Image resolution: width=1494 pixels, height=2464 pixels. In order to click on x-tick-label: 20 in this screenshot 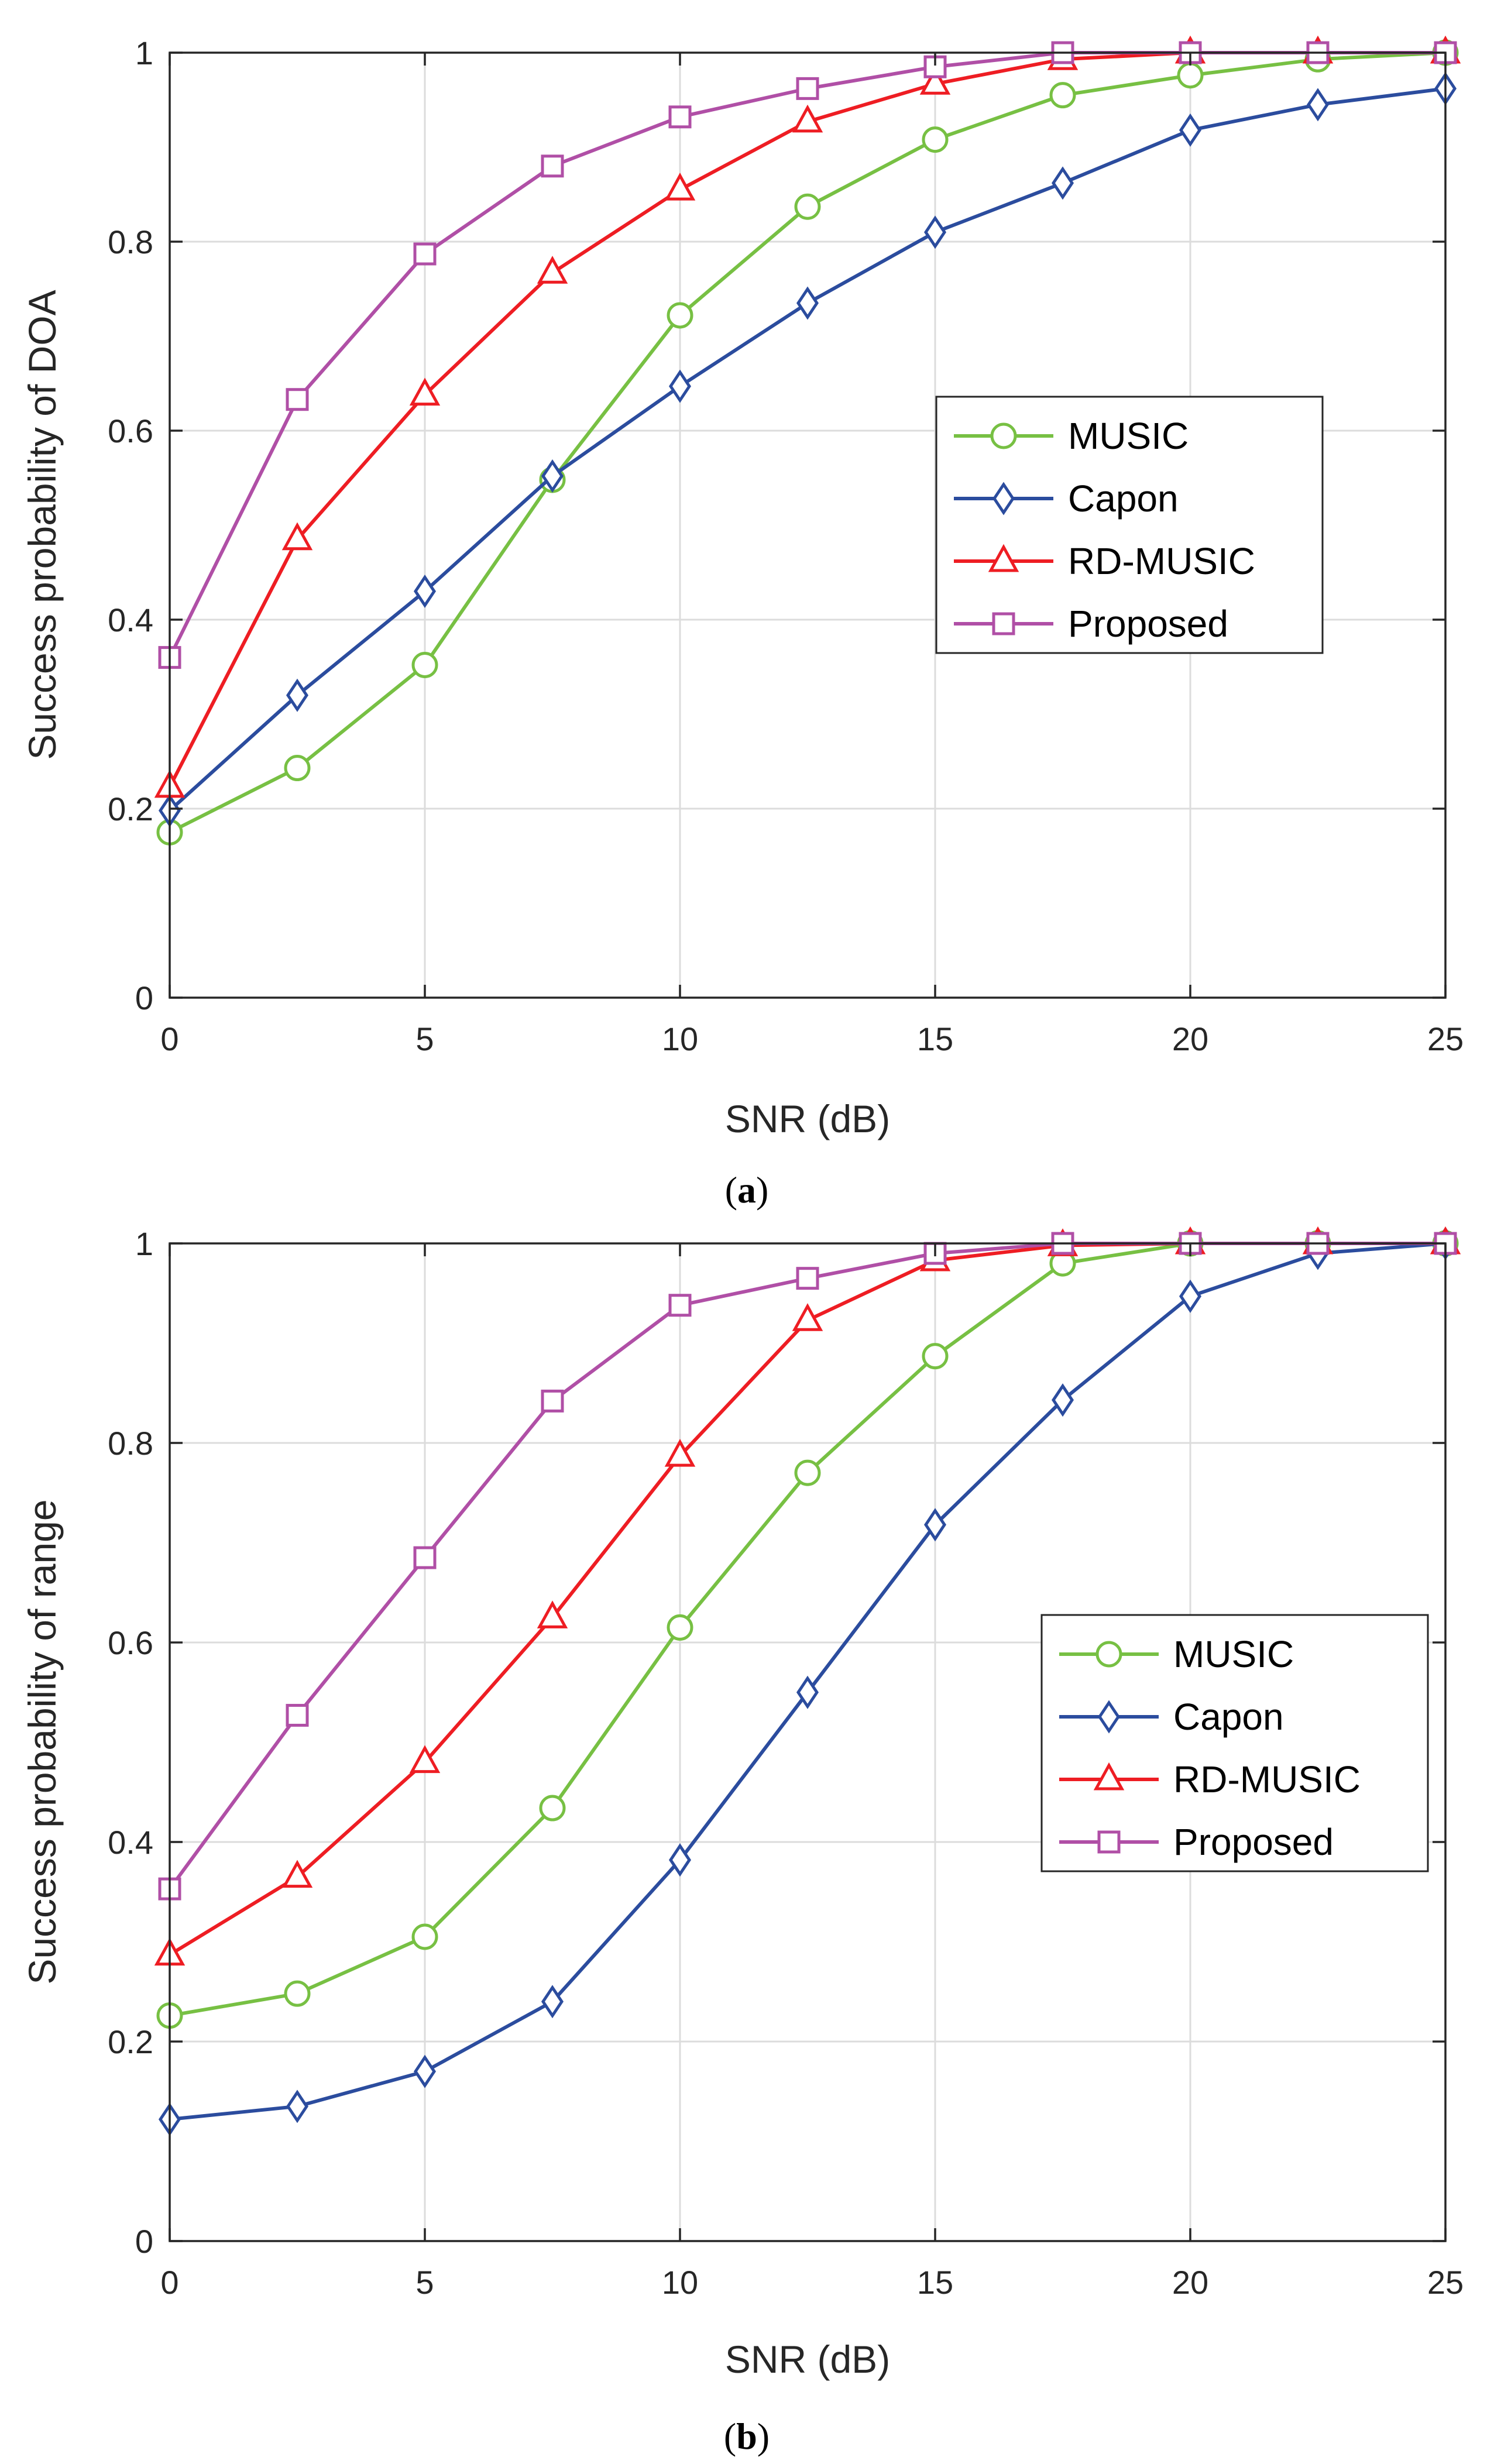, I will do `click(1190, 1038)`.